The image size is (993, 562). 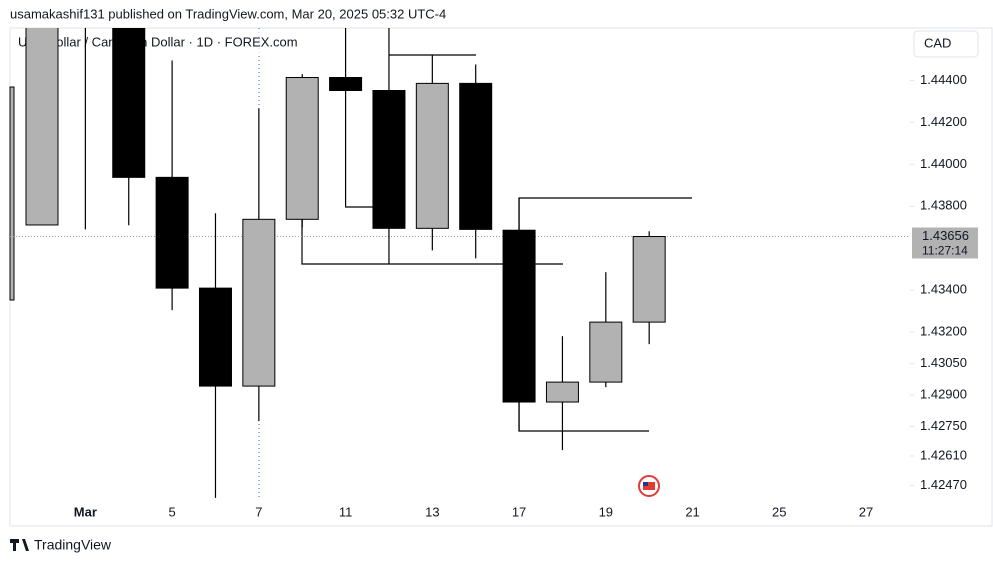 I want to click on x-tick-label: 27, so click(x=866, y=511).